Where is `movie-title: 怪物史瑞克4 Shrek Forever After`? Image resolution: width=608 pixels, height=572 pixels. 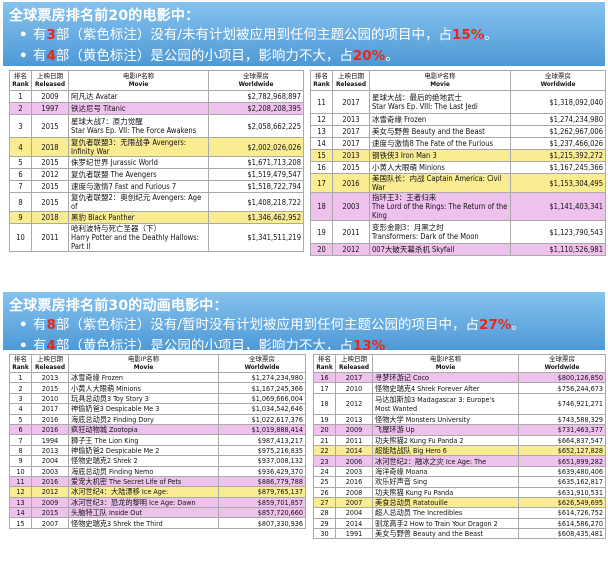 movie-title: 怪物史瑞克4 Shrek Forever After is located at coordinates (427, 388).